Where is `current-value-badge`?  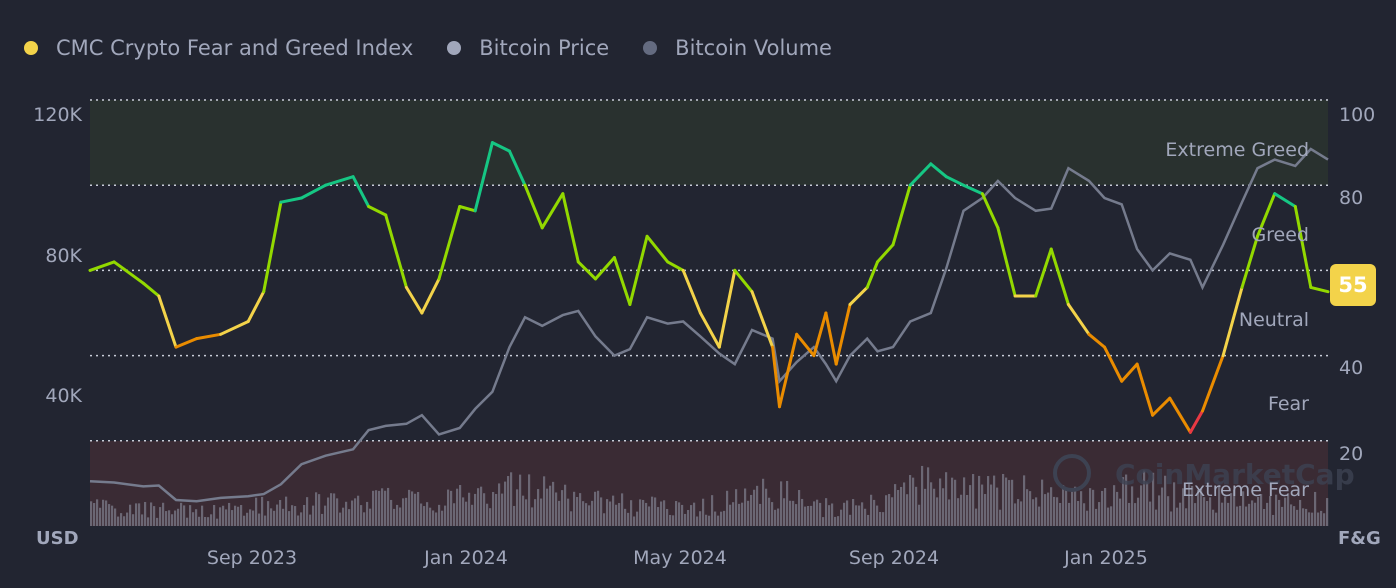
current-value-badge is located at coordinates (1353, 285).